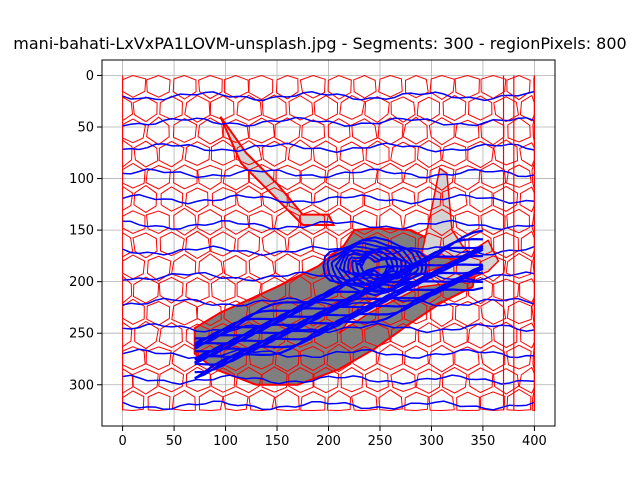 This screenshot has height=480, width=640. What do you see at coordinates (431, 441) in the screenshot?
I see `x-tick-label: 300` at bounding box center [431, 441].